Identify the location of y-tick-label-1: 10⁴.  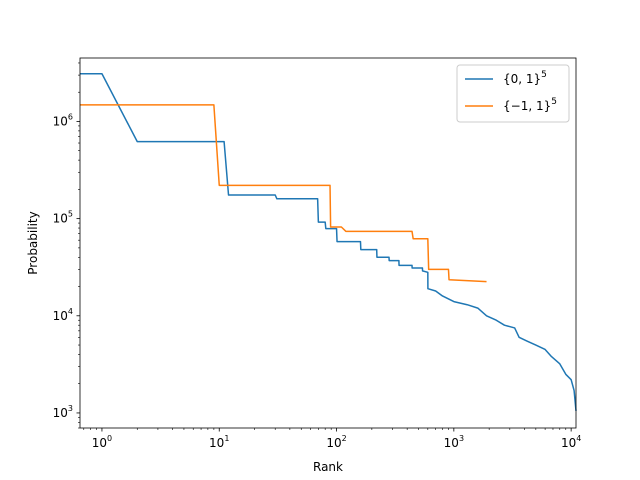
(63, 315).